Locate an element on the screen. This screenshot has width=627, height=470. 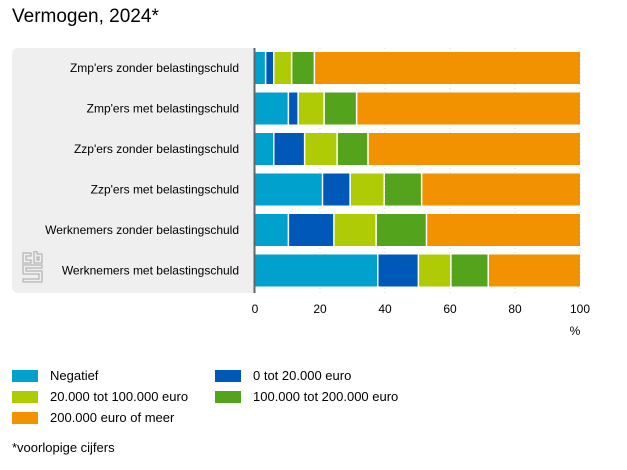
x-tick-label: 40 is located at coordinates (385, 309).